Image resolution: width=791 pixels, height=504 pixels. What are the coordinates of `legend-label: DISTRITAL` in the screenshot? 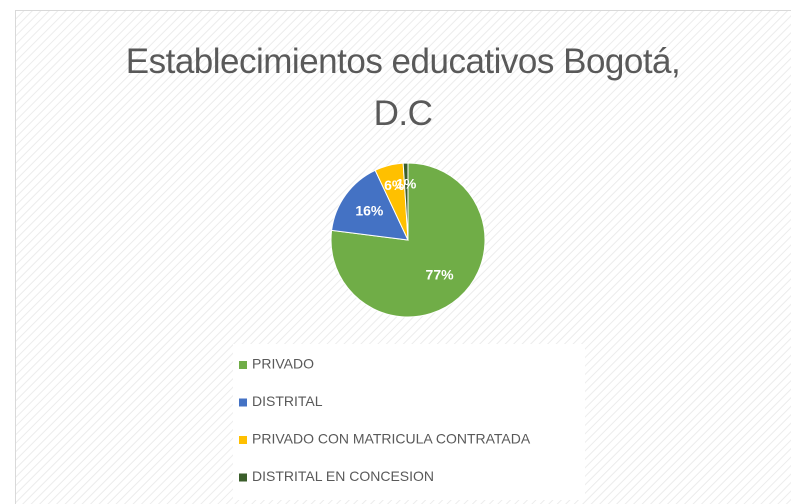 It's located at (287, 401).